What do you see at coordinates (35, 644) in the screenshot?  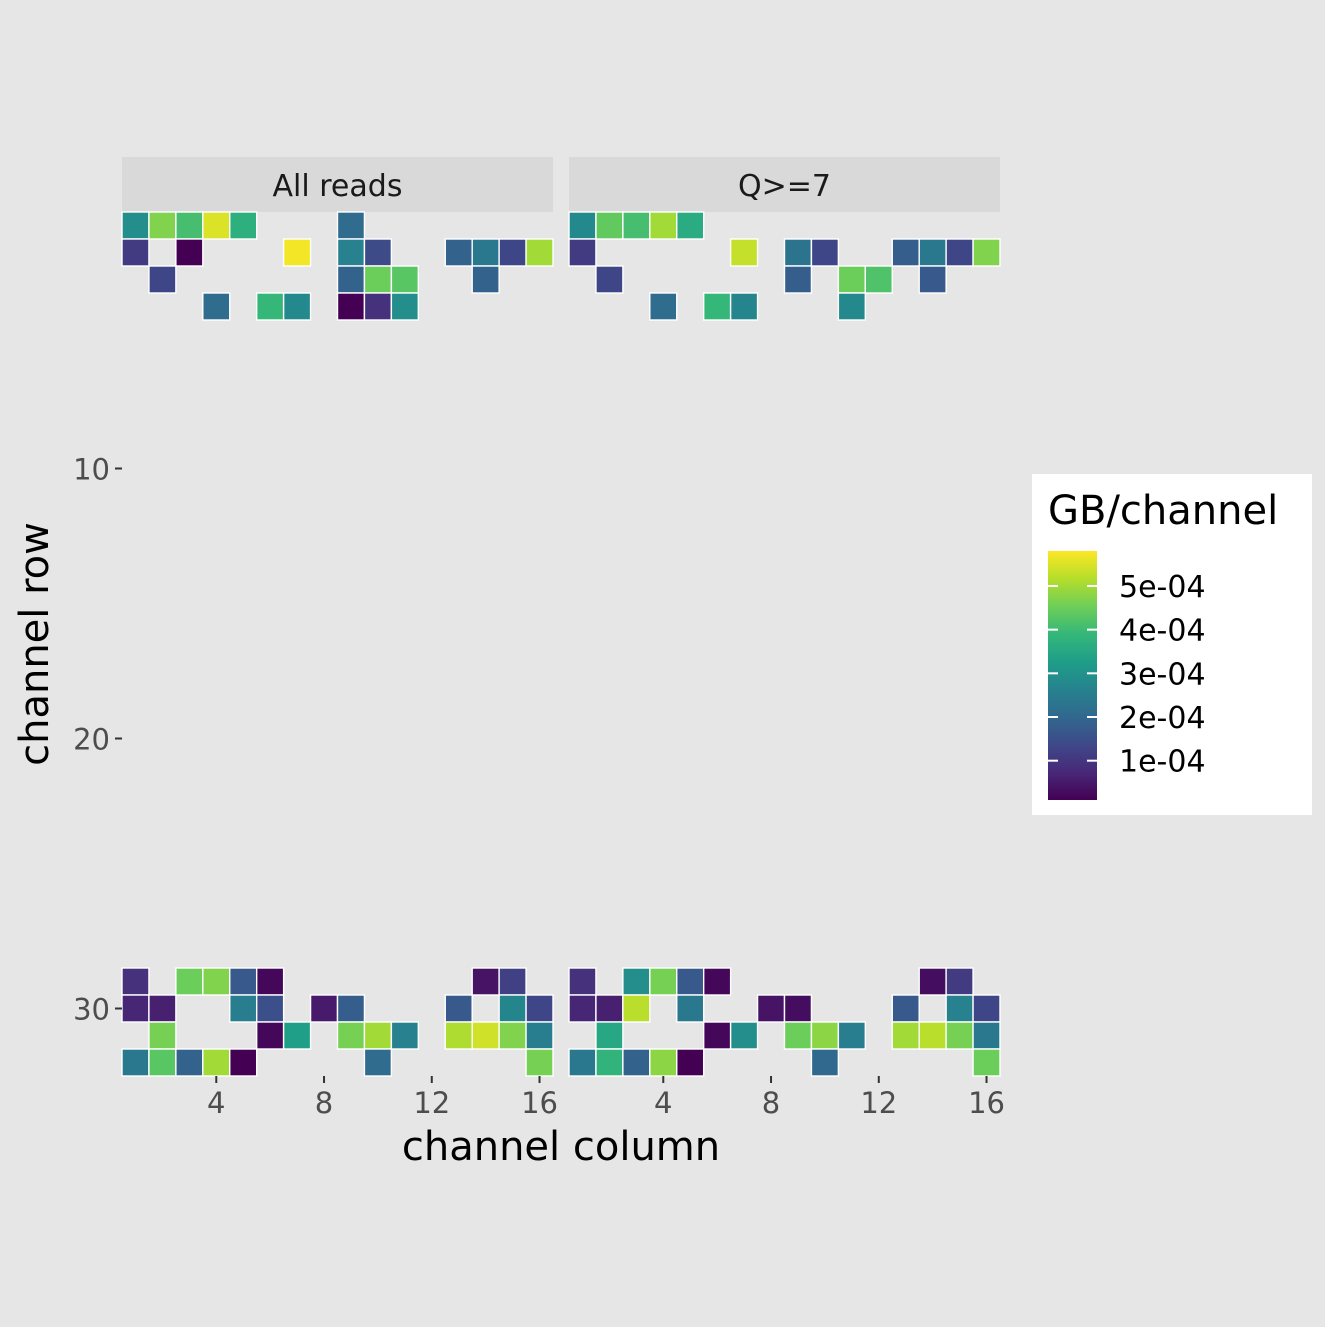 I see `y-axis-title: channel row` at bounding box center [35, 644].